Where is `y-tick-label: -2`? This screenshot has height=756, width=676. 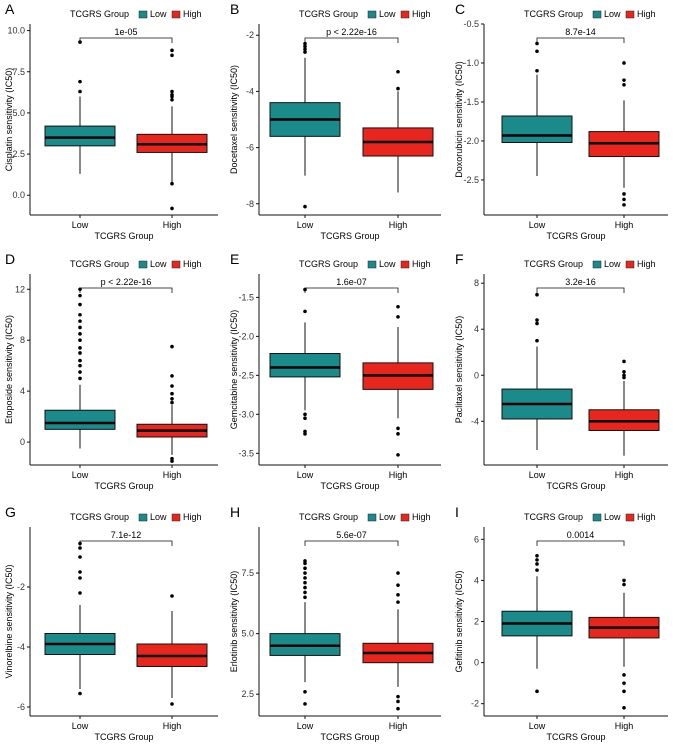
y-tick-label: -2 is located at coordinates (475, 704).